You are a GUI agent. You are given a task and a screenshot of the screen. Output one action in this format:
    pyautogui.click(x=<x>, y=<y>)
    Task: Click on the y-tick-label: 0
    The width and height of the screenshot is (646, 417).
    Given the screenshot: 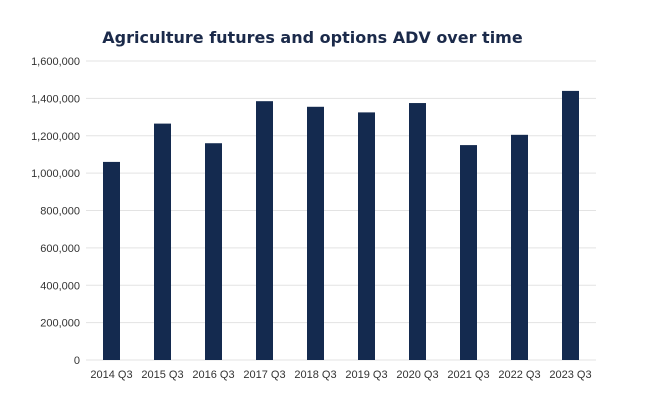 What is the action you would take?
    pyautogui.click(x=77, y=361)
    